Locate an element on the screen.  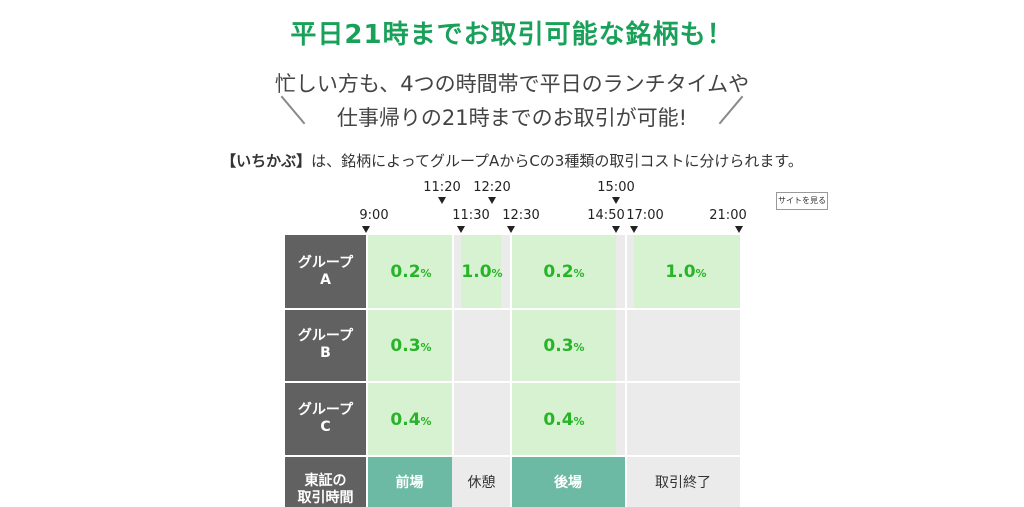
group-c-morning-cell is located at coordinates (409, 419).